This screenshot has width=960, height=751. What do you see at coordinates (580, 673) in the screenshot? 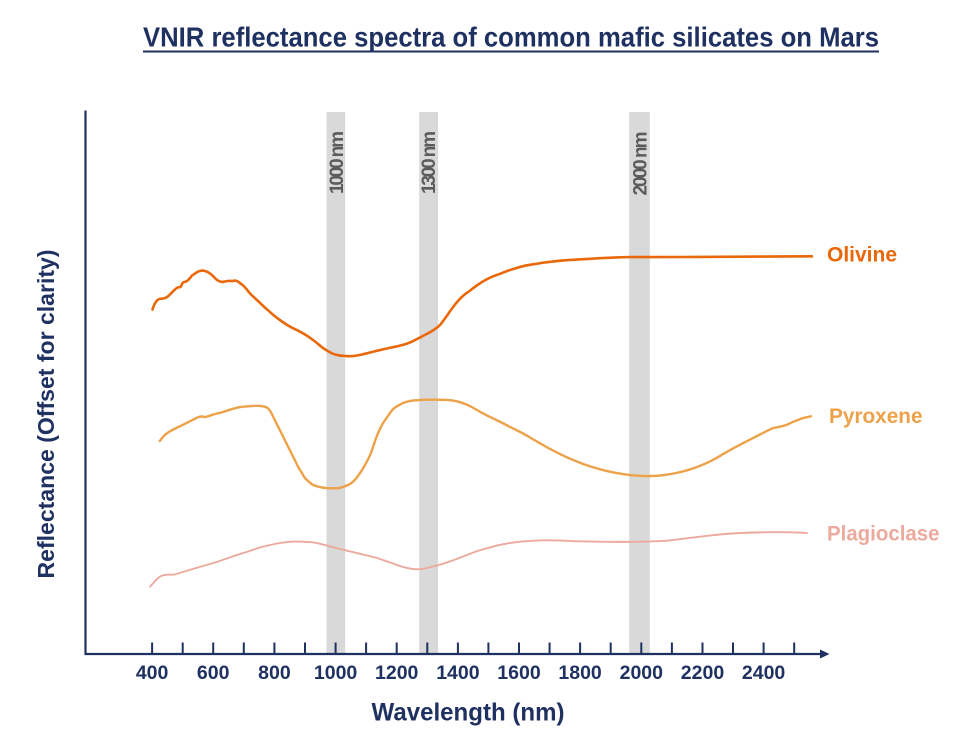
I see `svg-text: 1800` at bounding box center [580, 673].